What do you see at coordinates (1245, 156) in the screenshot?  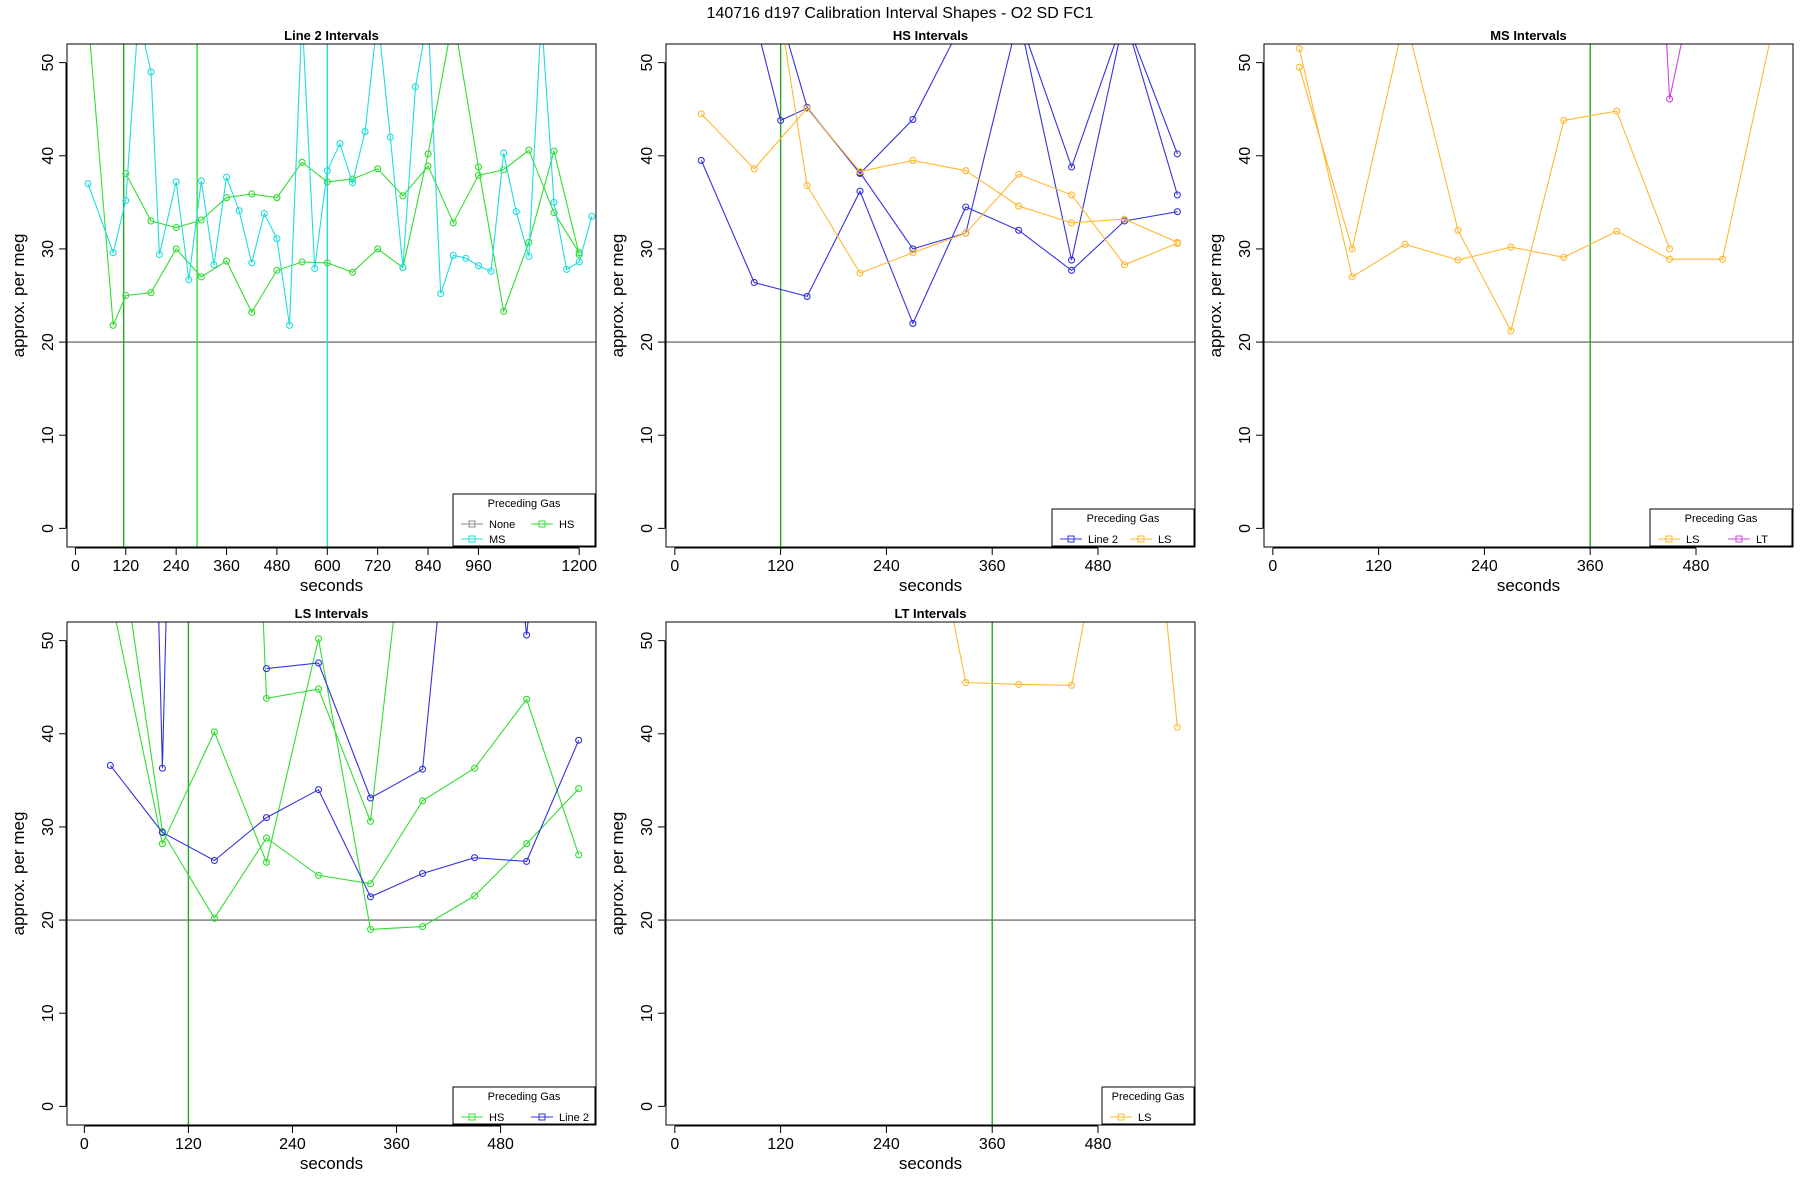 I see `chart2-ytick-label-4: 40` at bounding box center [1245, 156].